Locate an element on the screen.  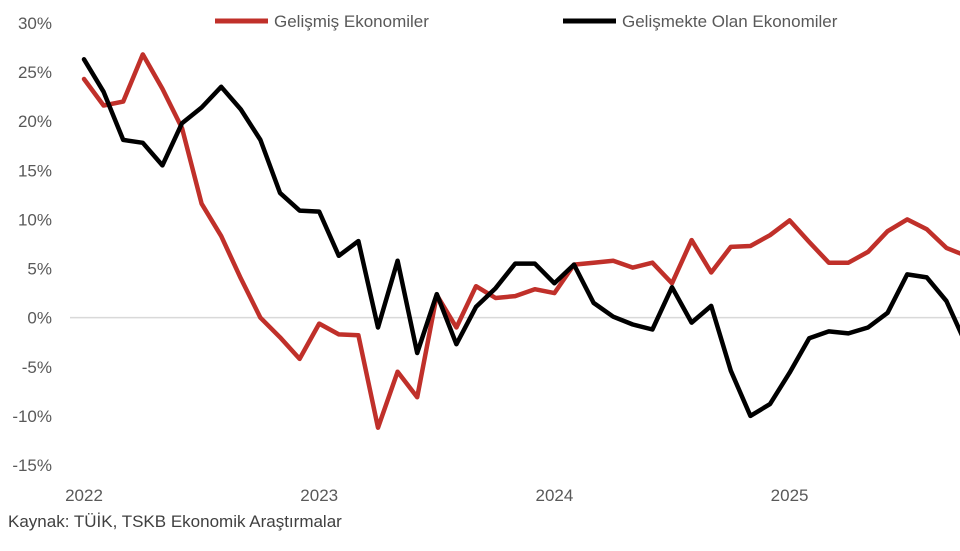
x-tick-label: 2022 is located at coordinates (84, 495).